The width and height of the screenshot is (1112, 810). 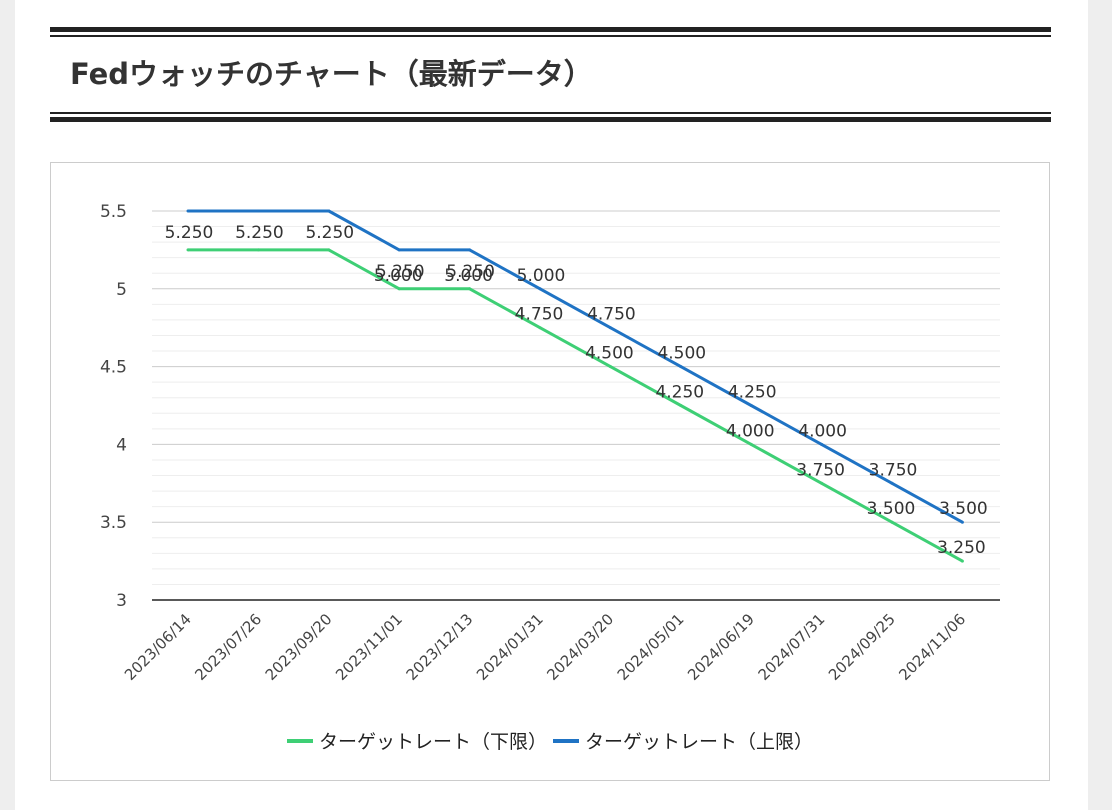 I want to click on legend-swatch-lower, so click(x=299, y=740).